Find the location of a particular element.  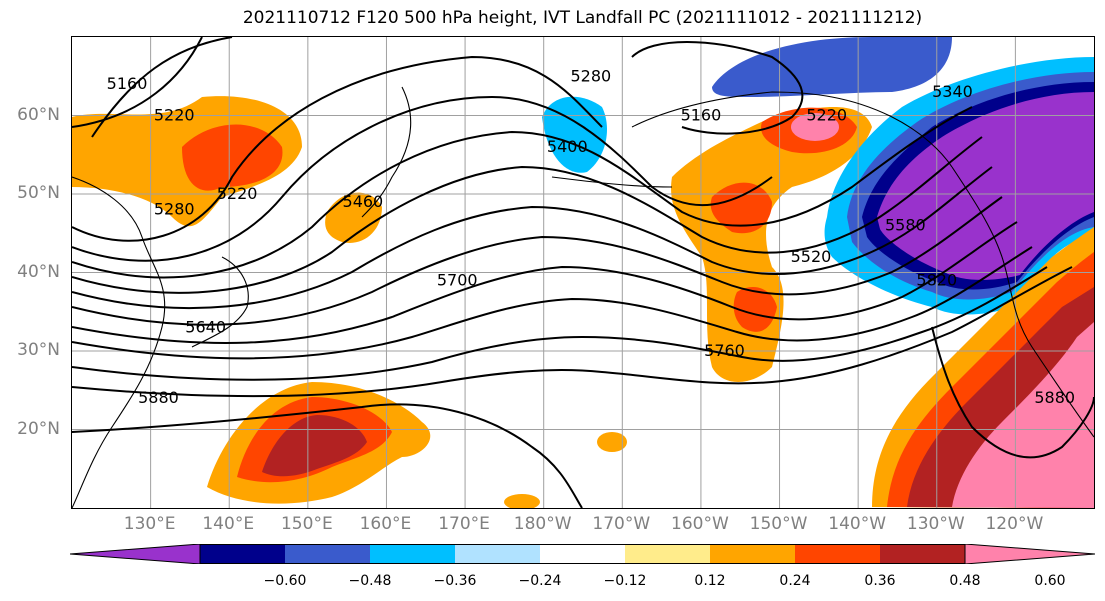

ivt-positive-band-gulf is located at coordinates (771, 244).